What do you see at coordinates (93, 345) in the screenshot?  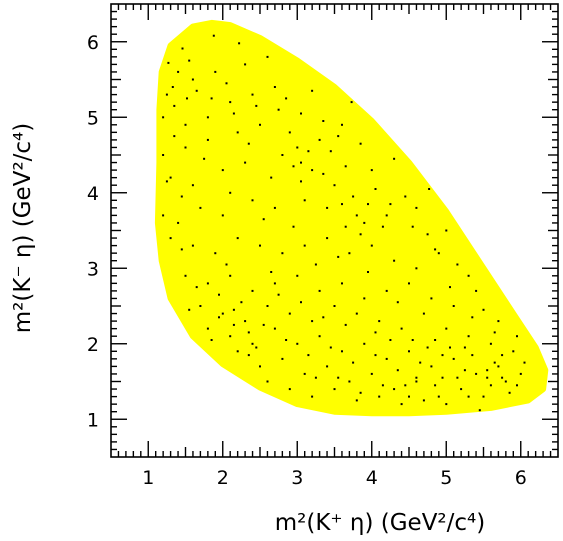 I see `y-tick-label: 2` at bounding box center [93, 345].